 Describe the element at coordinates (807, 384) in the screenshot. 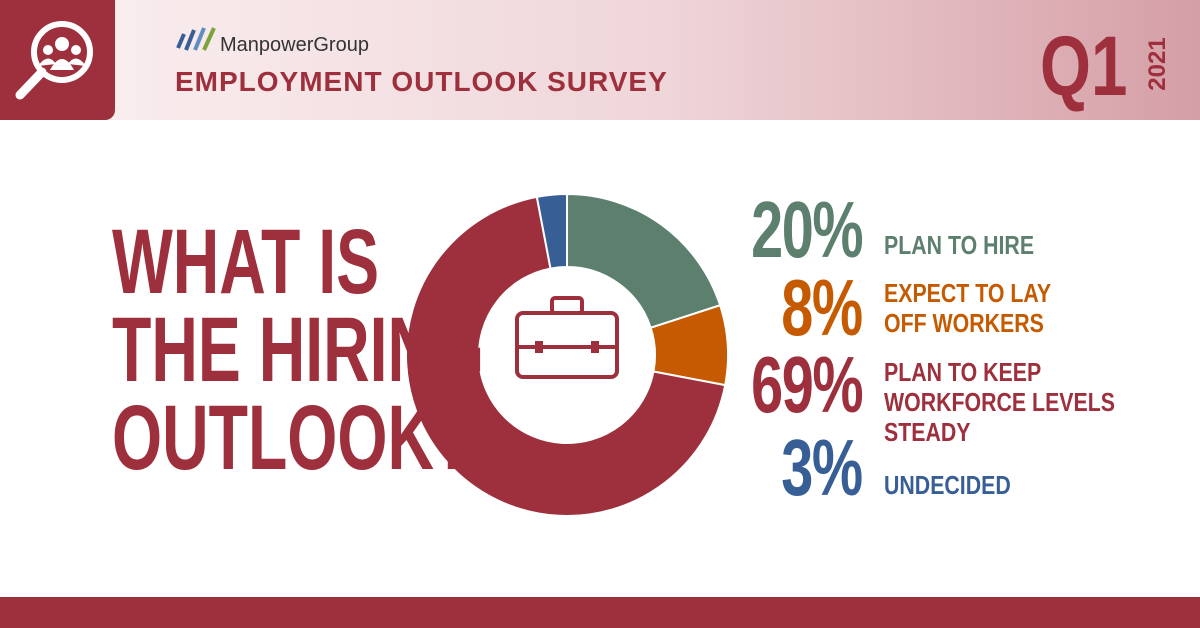

I see `value-label: 69%` at that location.